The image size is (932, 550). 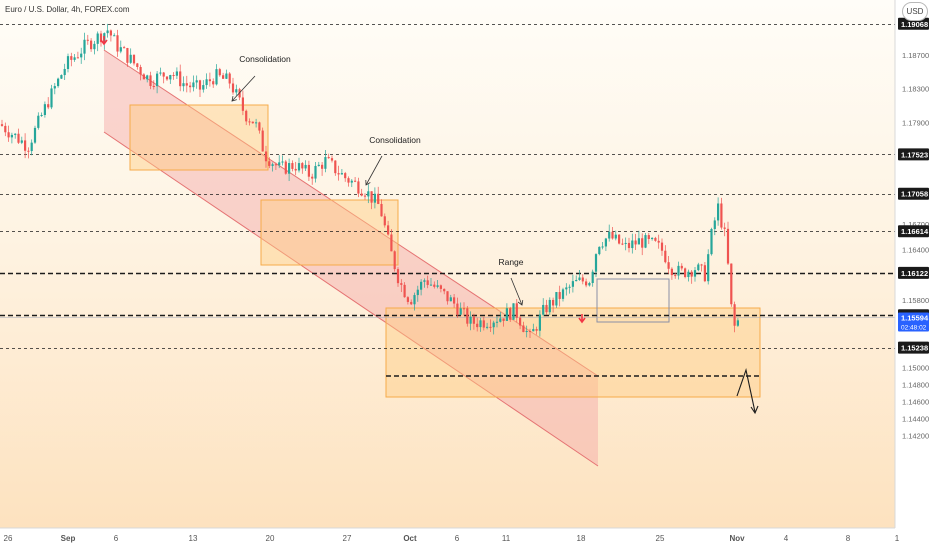 What do you see at coordinates (915, 385) in the screenshot?
I see `price-tick-label: 1.14800` at bounding box center [915, 385].